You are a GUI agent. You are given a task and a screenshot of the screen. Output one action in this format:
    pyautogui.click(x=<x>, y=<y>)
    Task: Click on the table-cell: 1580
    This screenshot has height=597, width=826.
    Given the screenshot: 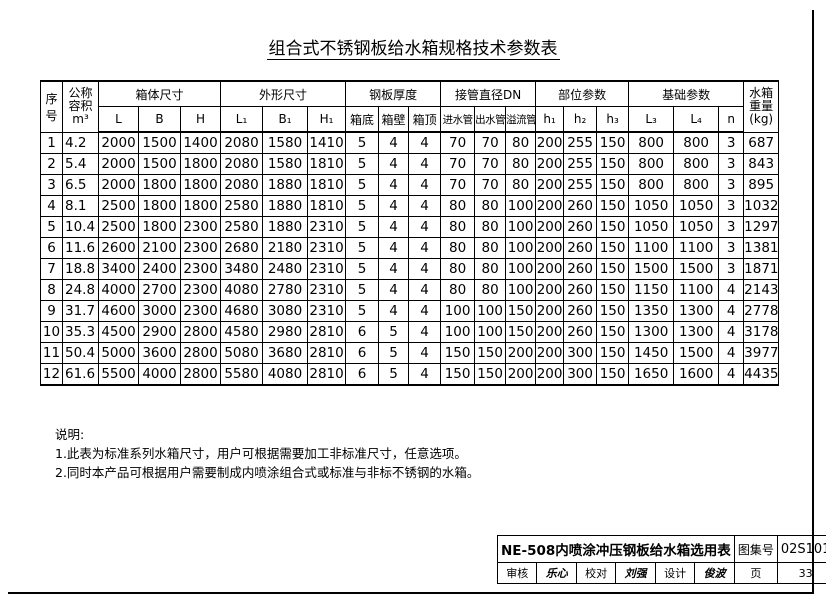 What is the action you would take?
    pyautogui.click(x=285, y=142)
    